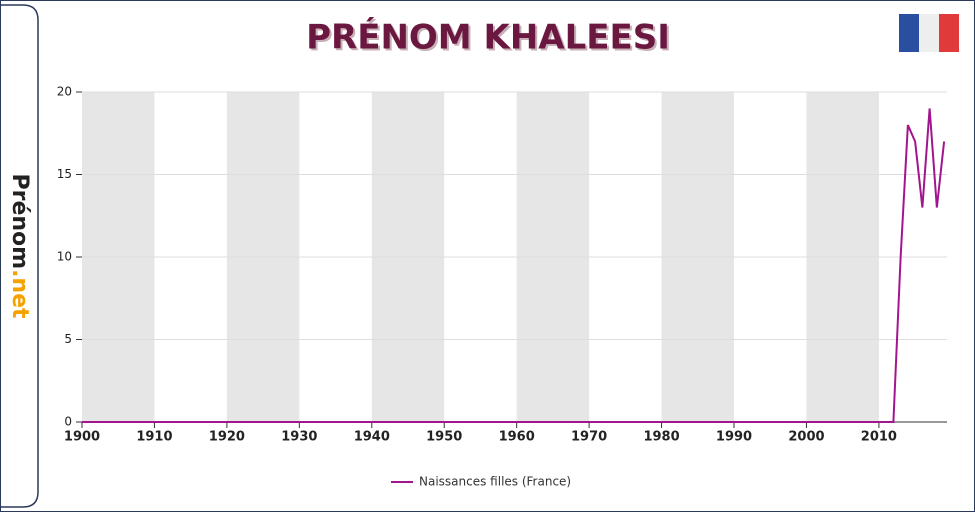 The height and width of the screenshot is (512, 975). I want to click on logo: Prénom.net, so click(19, 246).